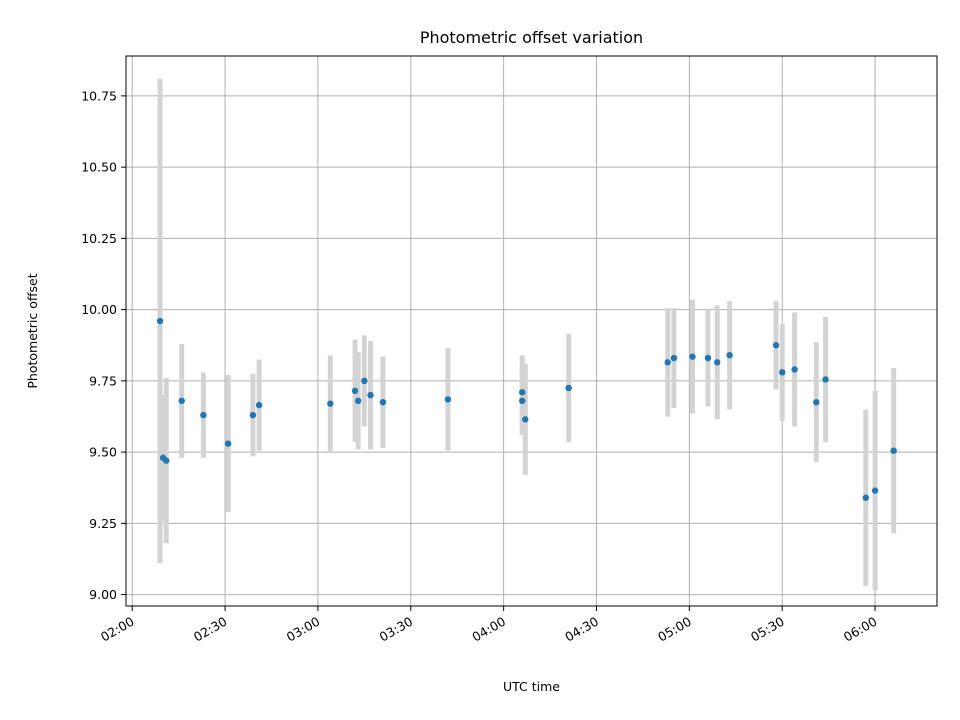 This screenshot has width=960, height=720. What do you see at coordinates (99, 167) in the screenshot?
I see `y-tick-label: 10.50` at bounding box center [99, 167].